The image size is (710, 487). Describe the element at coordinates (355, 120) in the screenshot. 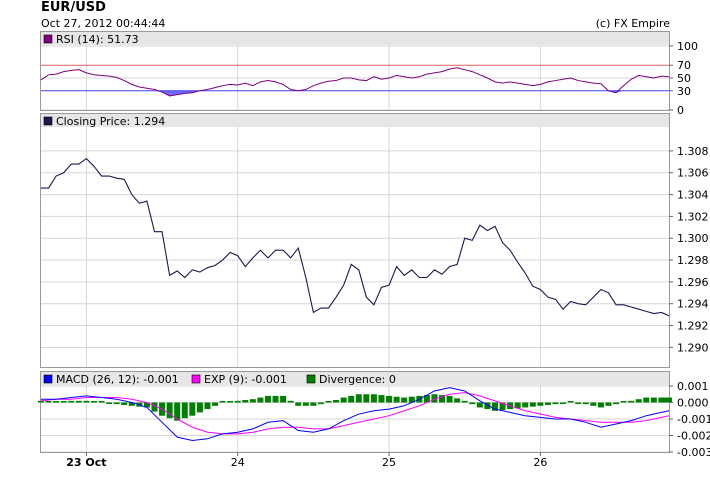

I see `price-legend-bar` at that location.